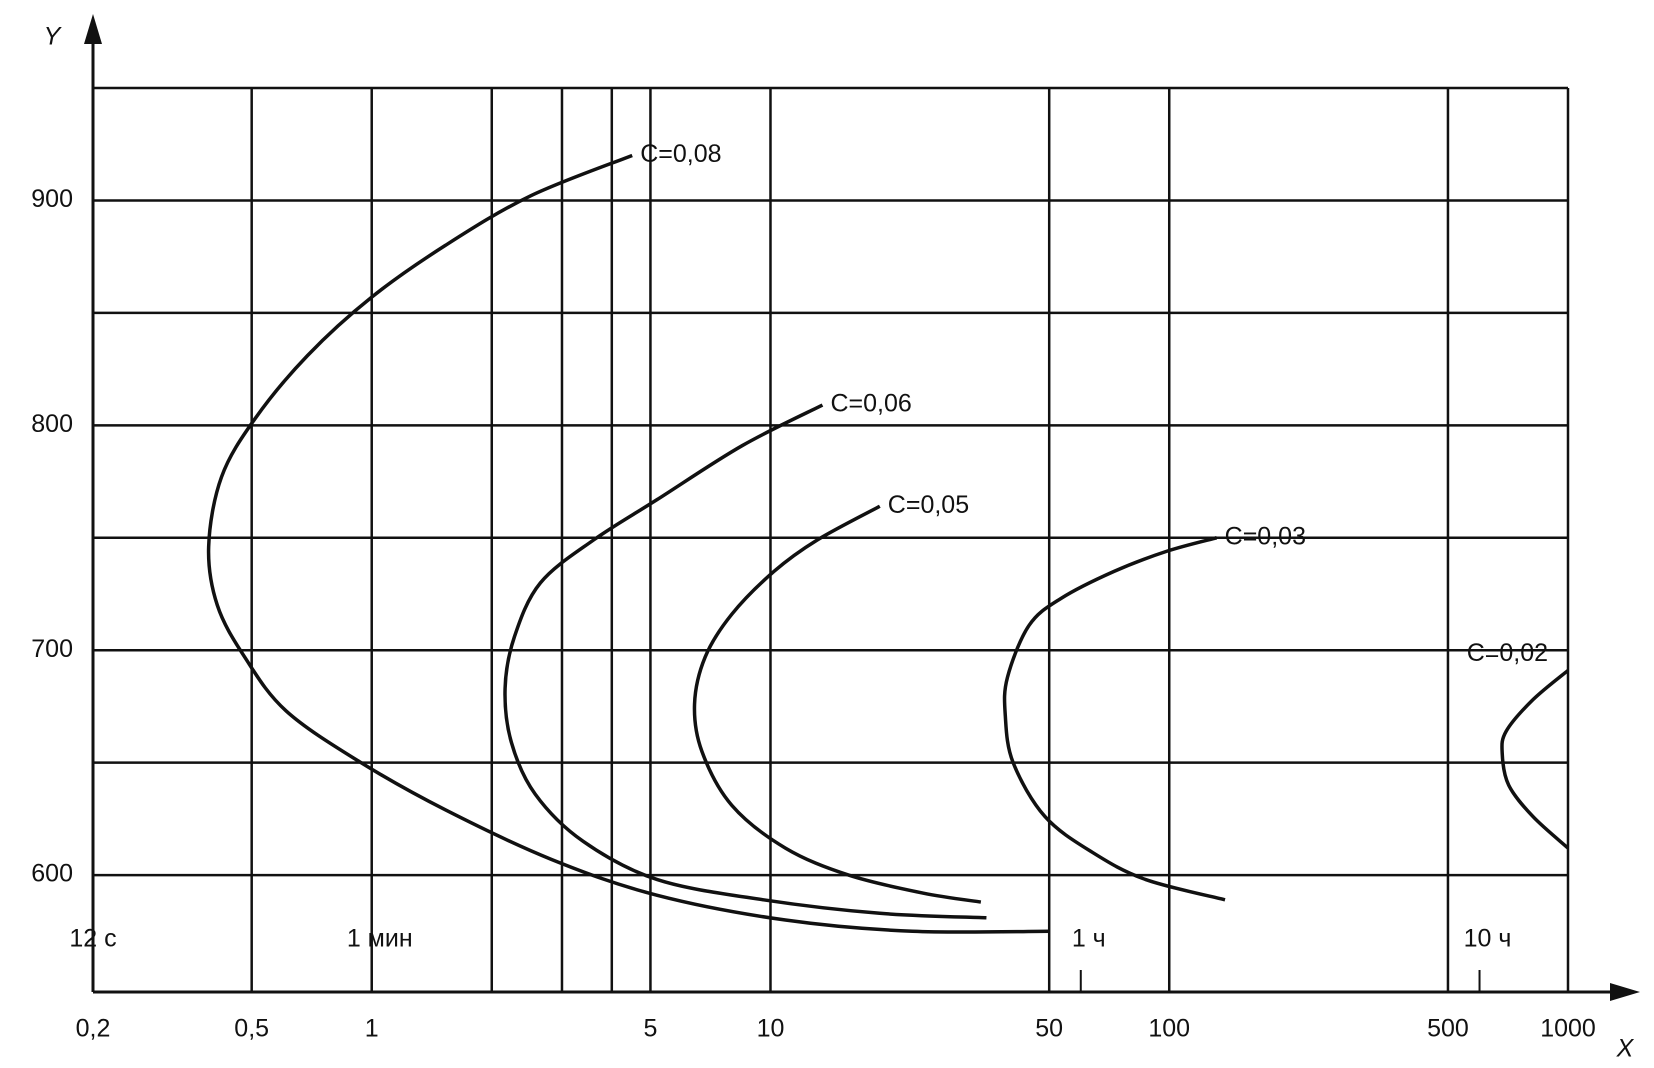  I want to click on x-tick-label: 50, so click(1049, 1029).